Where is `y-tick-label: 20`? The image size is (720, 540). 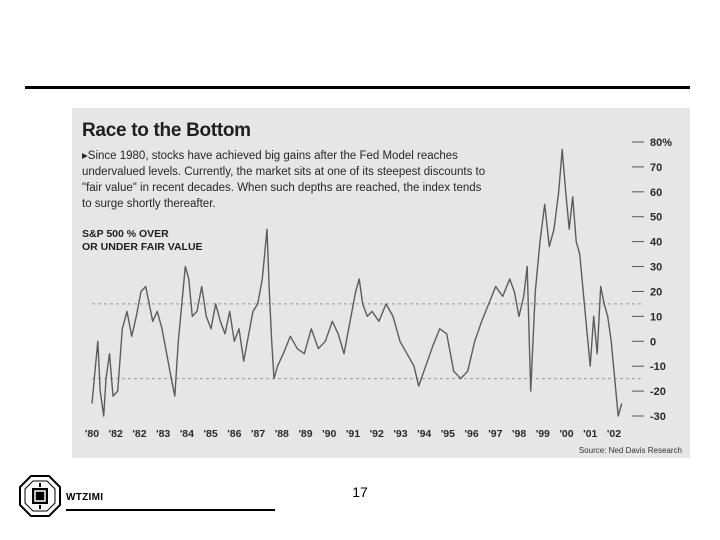
y-tick-label: 20 is located at coordinates (656, 292).